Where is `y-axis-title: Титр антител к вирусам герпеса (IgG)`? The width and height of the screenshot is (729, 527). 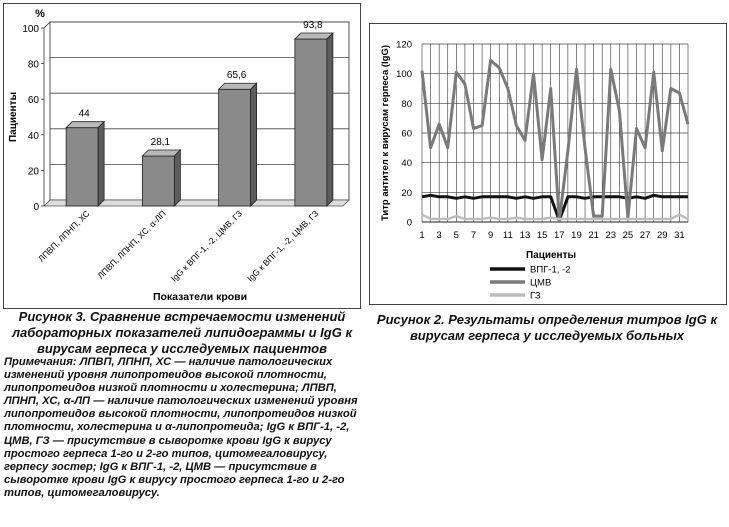
y-axis-title: Титр антител к вирусам герпеса (IgG) is located at coordinates (385, 133).